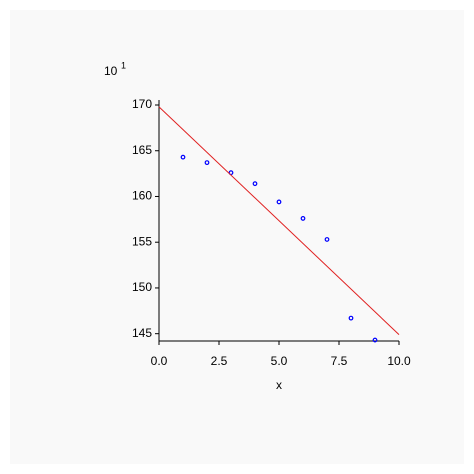 Image resolution: width=474 pixels, height=474 pixels. What do you see at coordinates (142, 104) in the screenshot?
I see `y-tick-label: 170` at bounding box center [142, 104].